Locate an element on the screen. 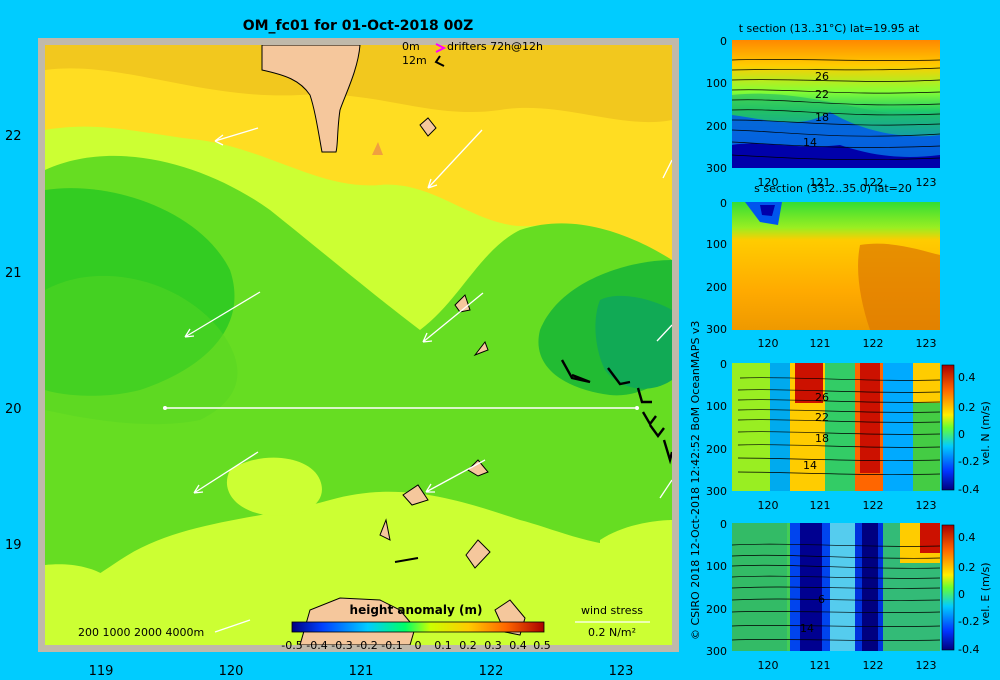 The width and height of the screenshot is (1000, 680). cbar-tick: -0.3 is located at coordinates (341, 645).